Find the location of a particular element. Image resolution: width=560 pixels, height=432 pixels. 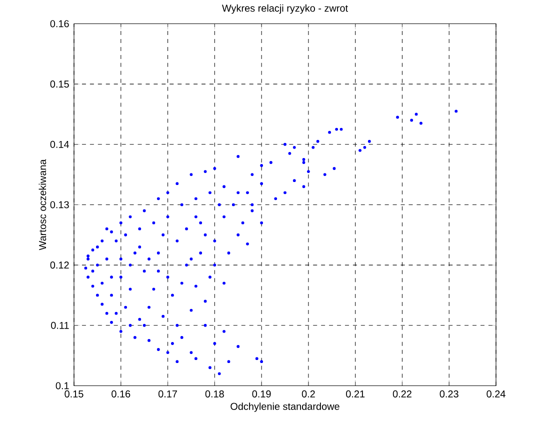

y-tick-label: 0.15 is located at coordinates (59, 84).